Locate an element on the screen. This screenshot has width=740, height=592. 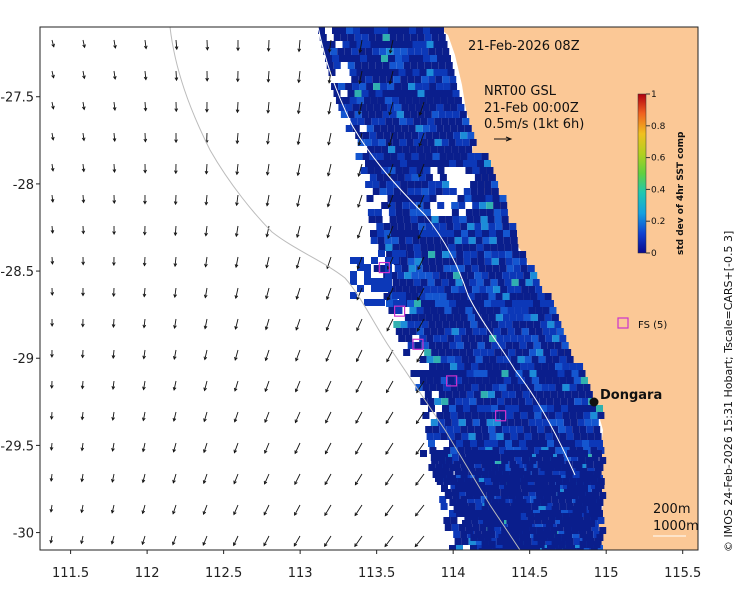
colorbar-tick-label: 0.8 is located at coordinates (658, 127).